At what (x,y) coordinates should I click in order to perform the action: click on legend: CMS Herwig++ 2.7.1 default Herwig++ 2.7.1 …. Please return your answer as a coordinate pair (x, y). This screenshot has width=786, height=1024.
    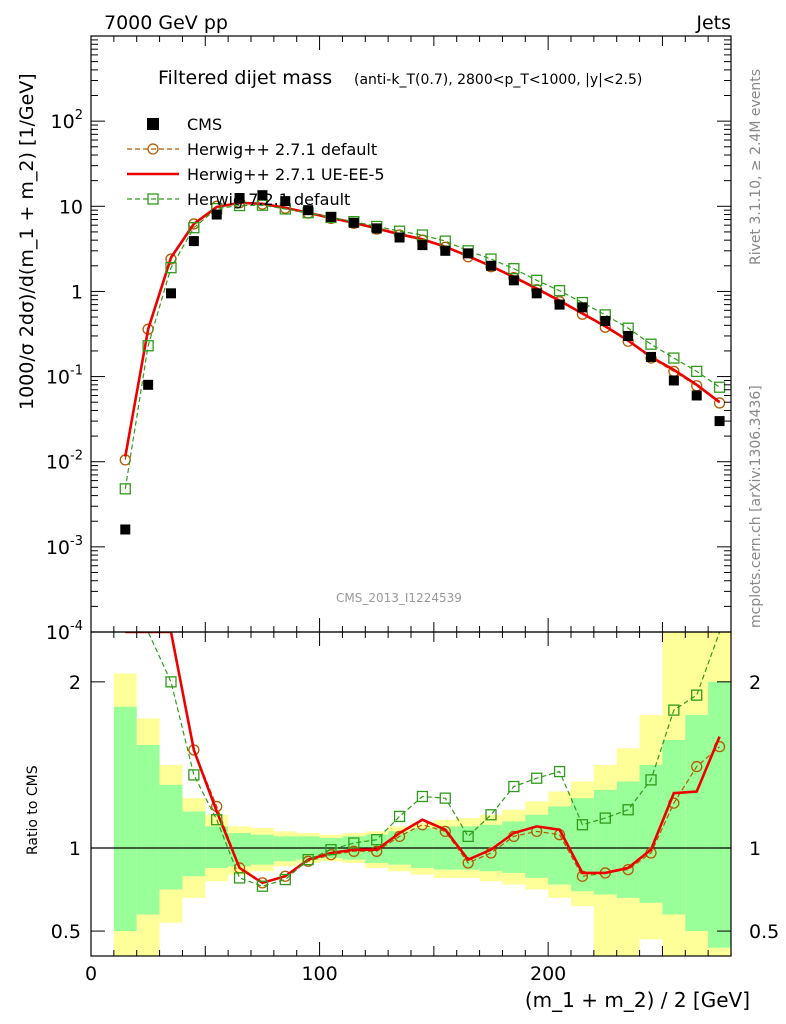
    Looking at the image, I should click on (256, 162).